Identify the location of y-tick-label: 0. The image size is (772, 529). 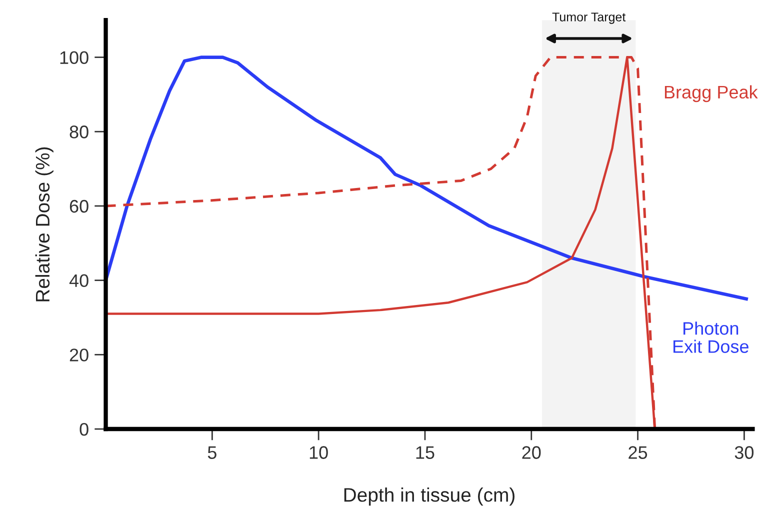
(84, 429).